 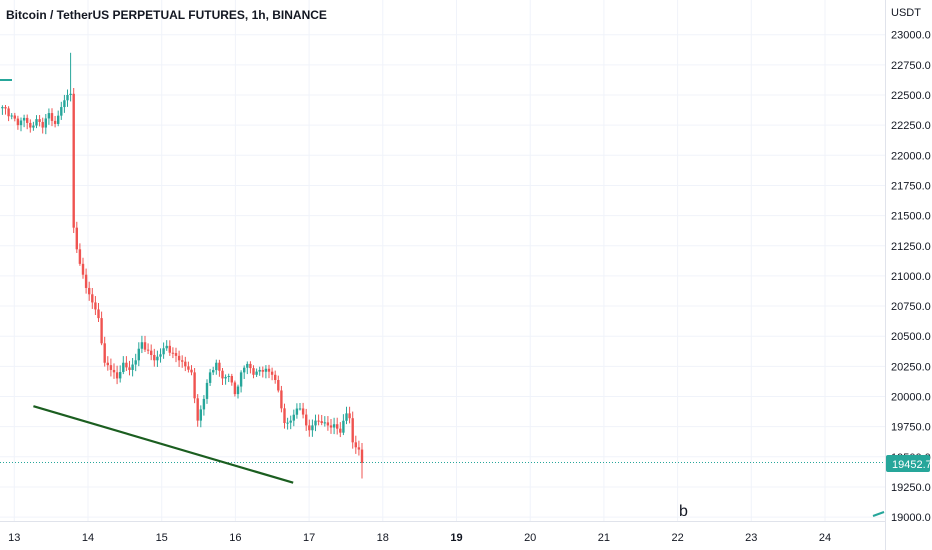 What do you see at coordinates (911, 277) in the screenshot?
I see `y-tick-label: 21000.0` at bounding box center [911, 277].